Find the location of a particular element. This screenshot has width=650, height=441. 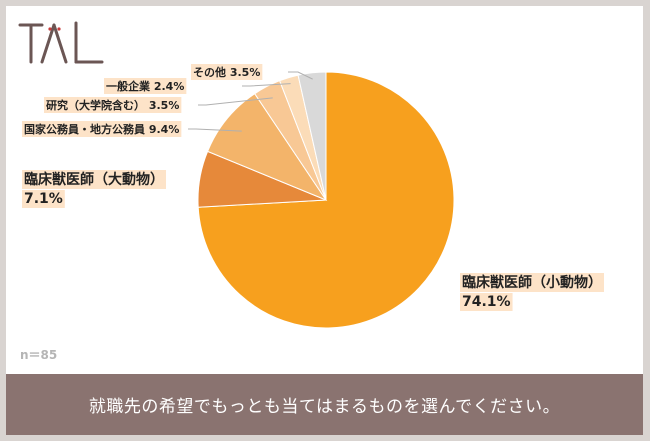

label-research: 研究（大学院含む） 3.5% is located at coordinates (112, 105).